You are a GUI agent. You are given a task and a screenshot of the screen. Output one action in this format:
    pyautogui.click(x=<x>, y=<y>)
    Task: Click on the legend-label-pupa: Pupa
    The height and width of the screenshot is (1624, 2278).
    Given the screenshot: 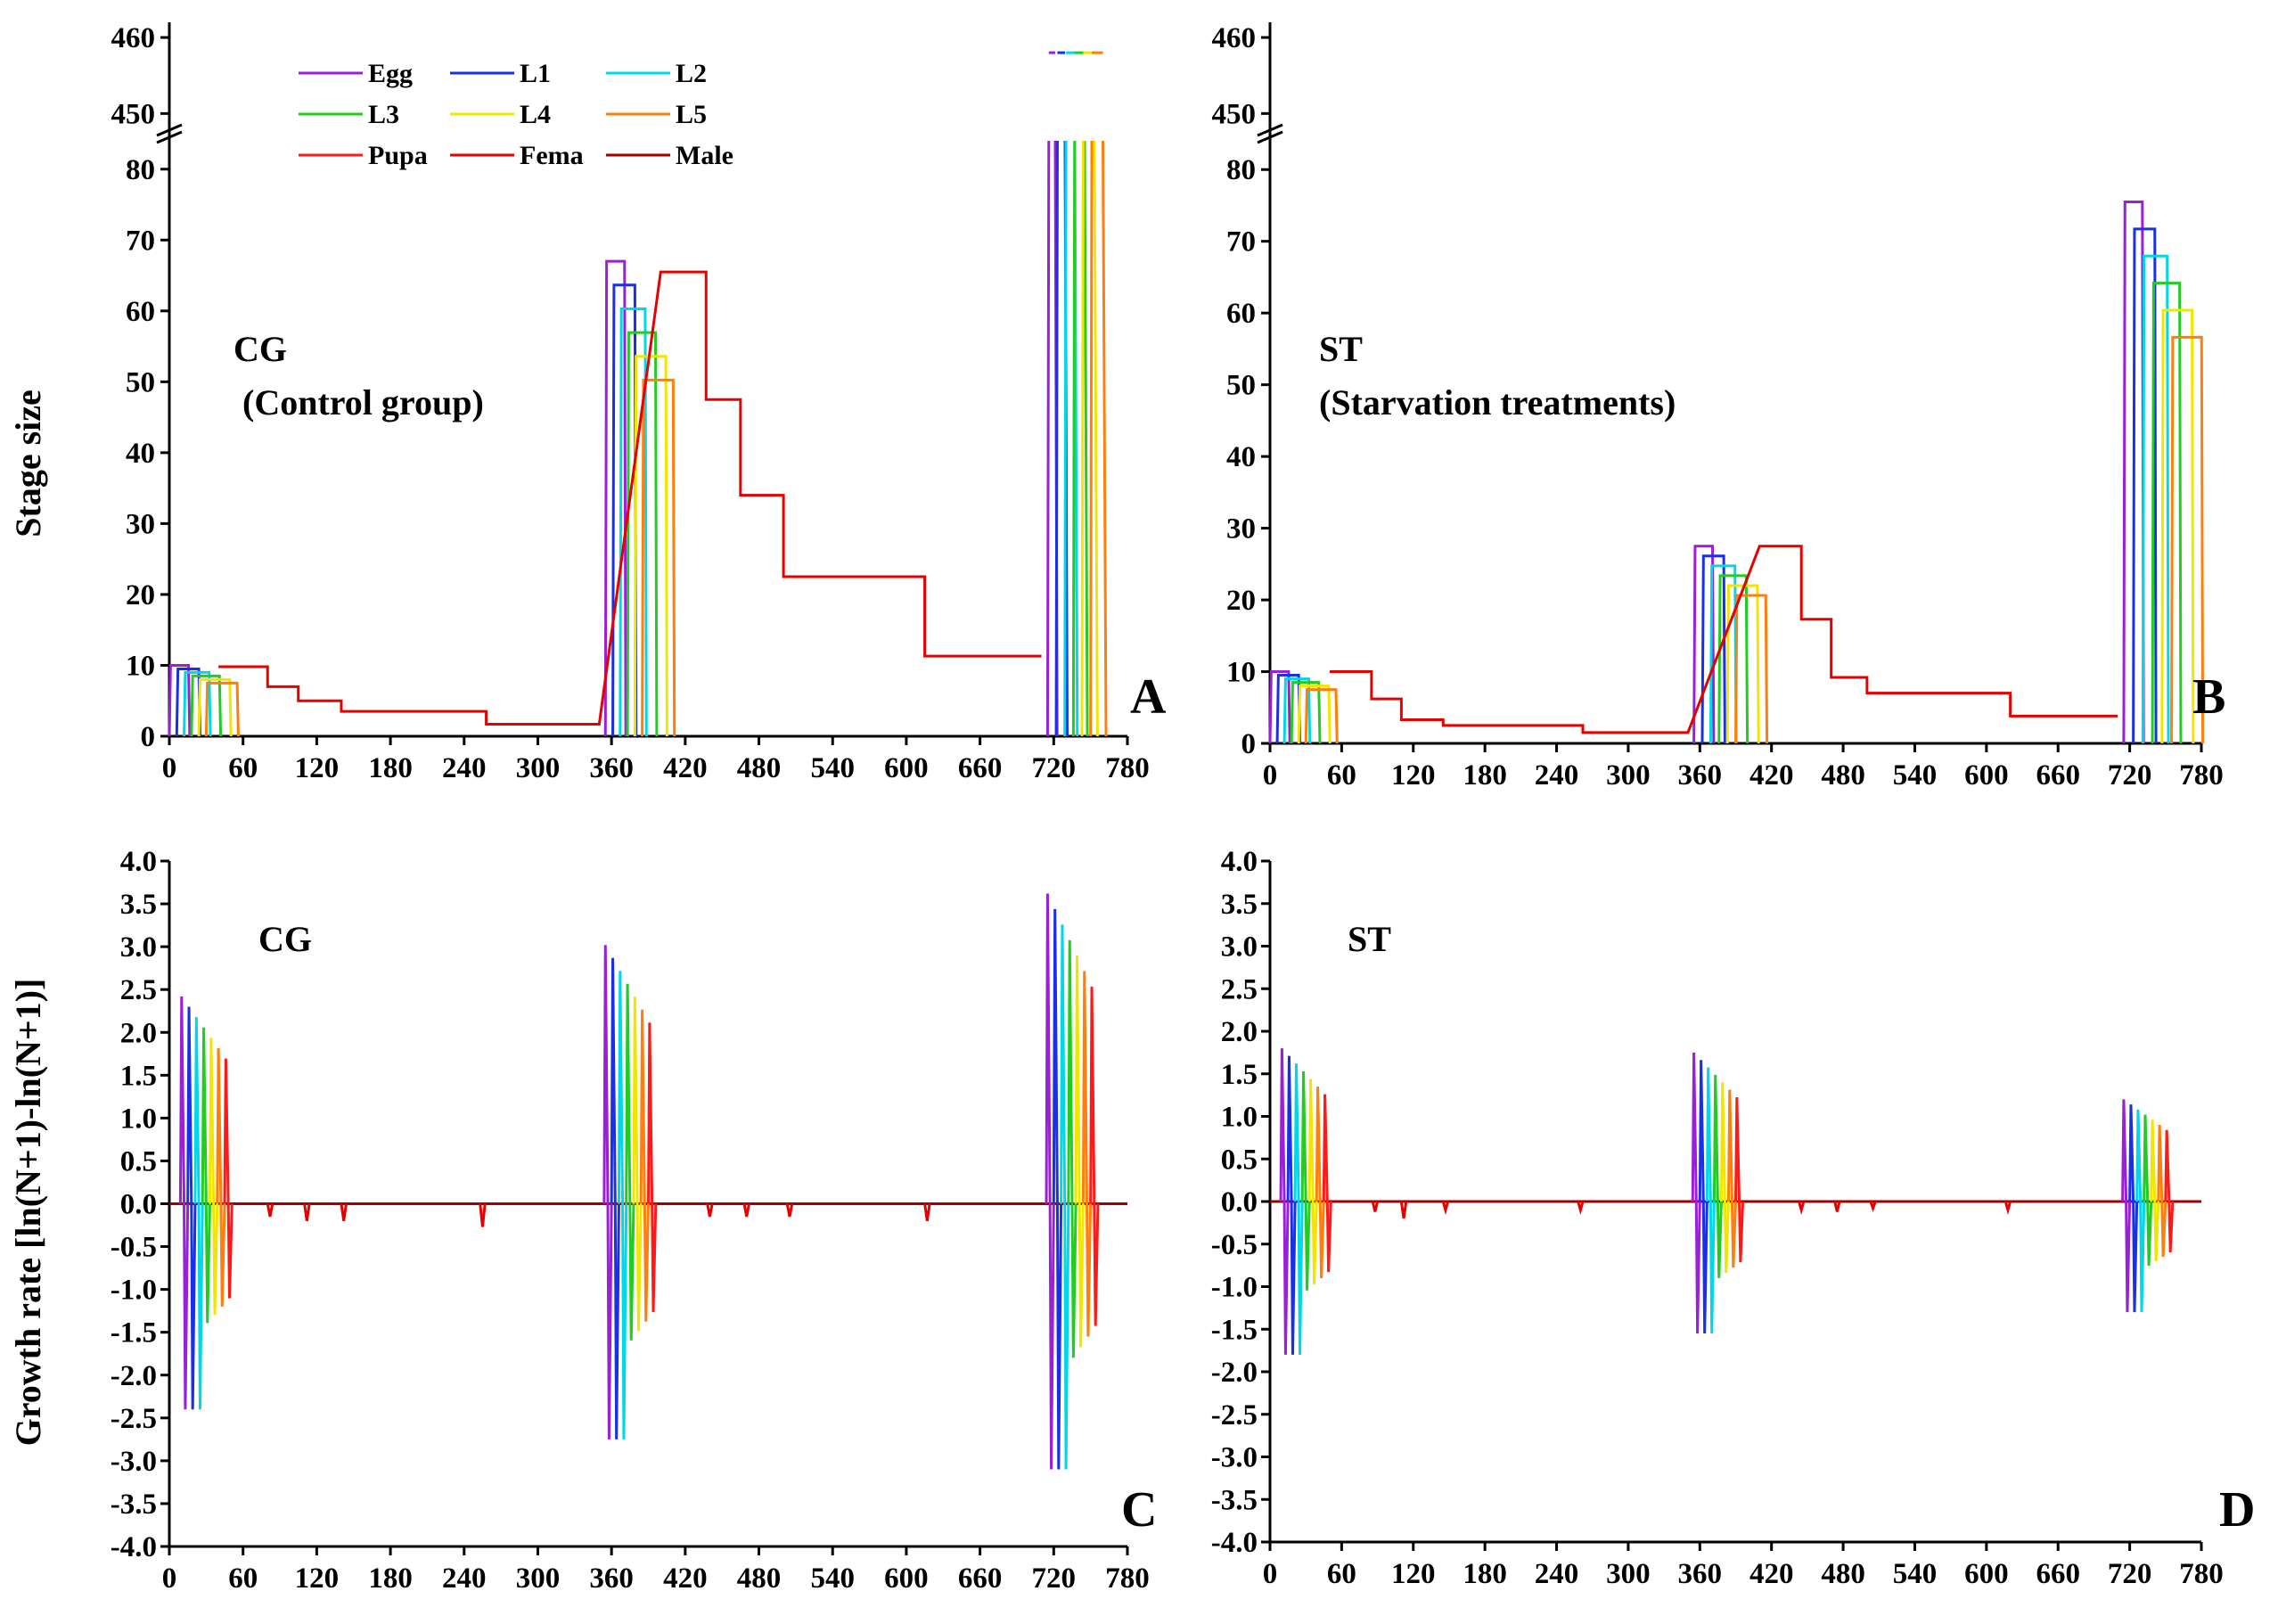 What is the action you would take?
    pyautogui.click(x=398, y=155)
    